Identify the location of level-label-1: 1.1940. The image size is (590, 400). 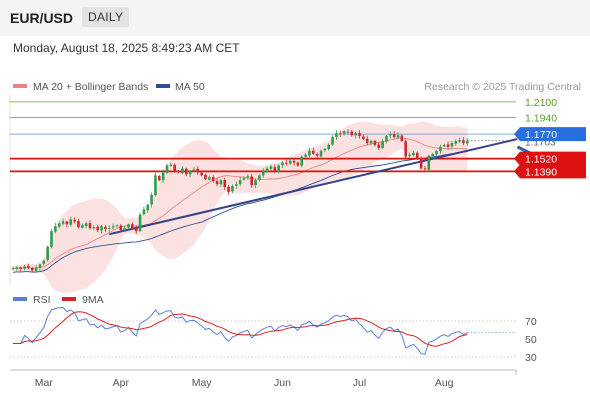
(541, 119).